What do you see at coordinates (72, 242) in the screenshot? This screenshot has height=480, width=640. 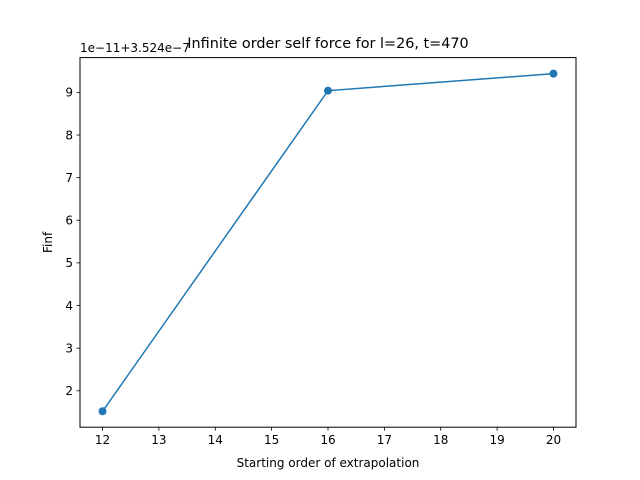 I see `y-axis-ticks: 2 3 4 5 6 7 8 9` at bounding box center [72, 242].